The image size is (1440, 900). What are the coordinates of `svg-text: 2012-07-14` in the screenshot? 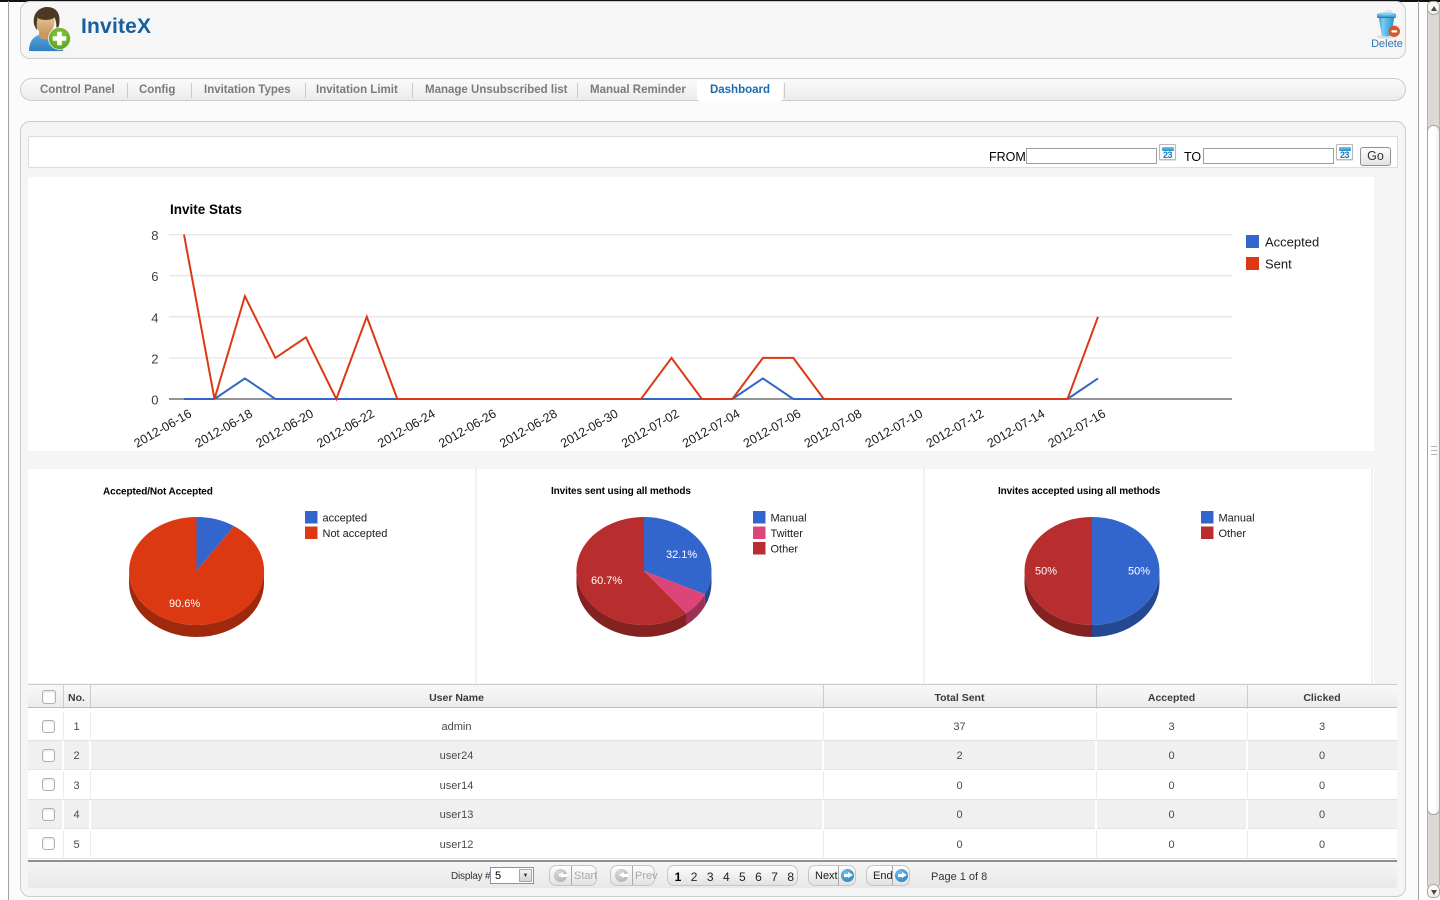 It's located at (1016, 428).